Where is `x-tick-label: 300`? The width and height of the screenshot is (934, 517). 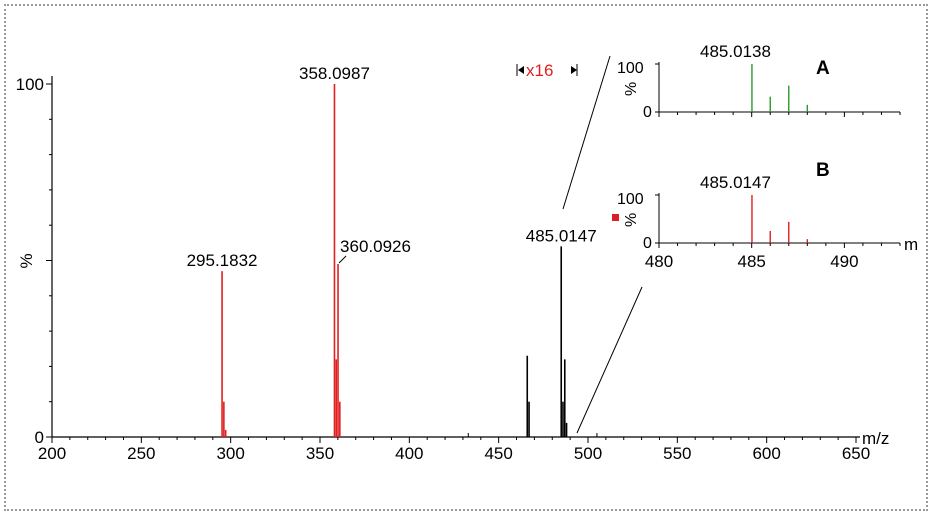
x-tick-label: 300 is located at coordinates (230, 453).